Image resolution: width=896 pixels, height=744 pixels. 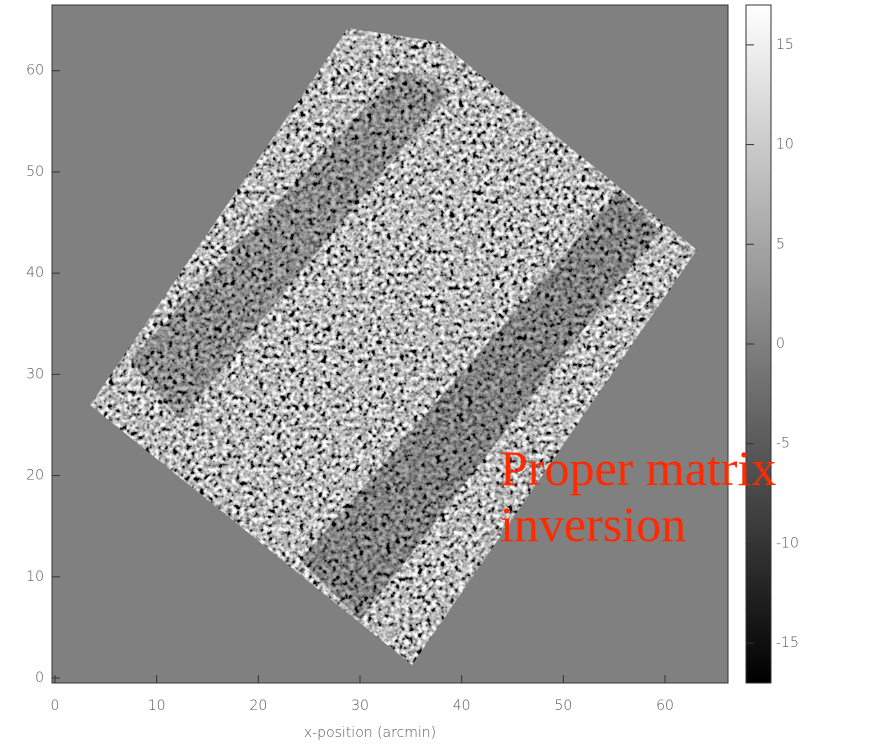 I want to click on x-tick-label: 20, so click(x=258, y=706).